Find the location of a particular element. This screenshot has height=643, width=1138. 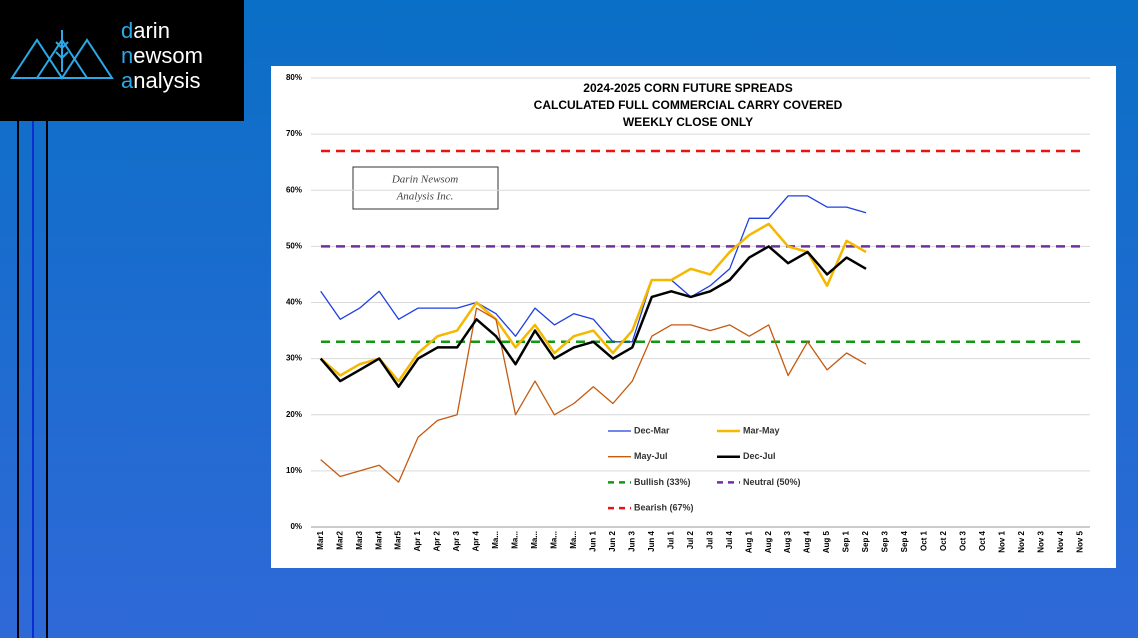

x-tick-label: Nov 3 is located at coordinates (1040, 541).